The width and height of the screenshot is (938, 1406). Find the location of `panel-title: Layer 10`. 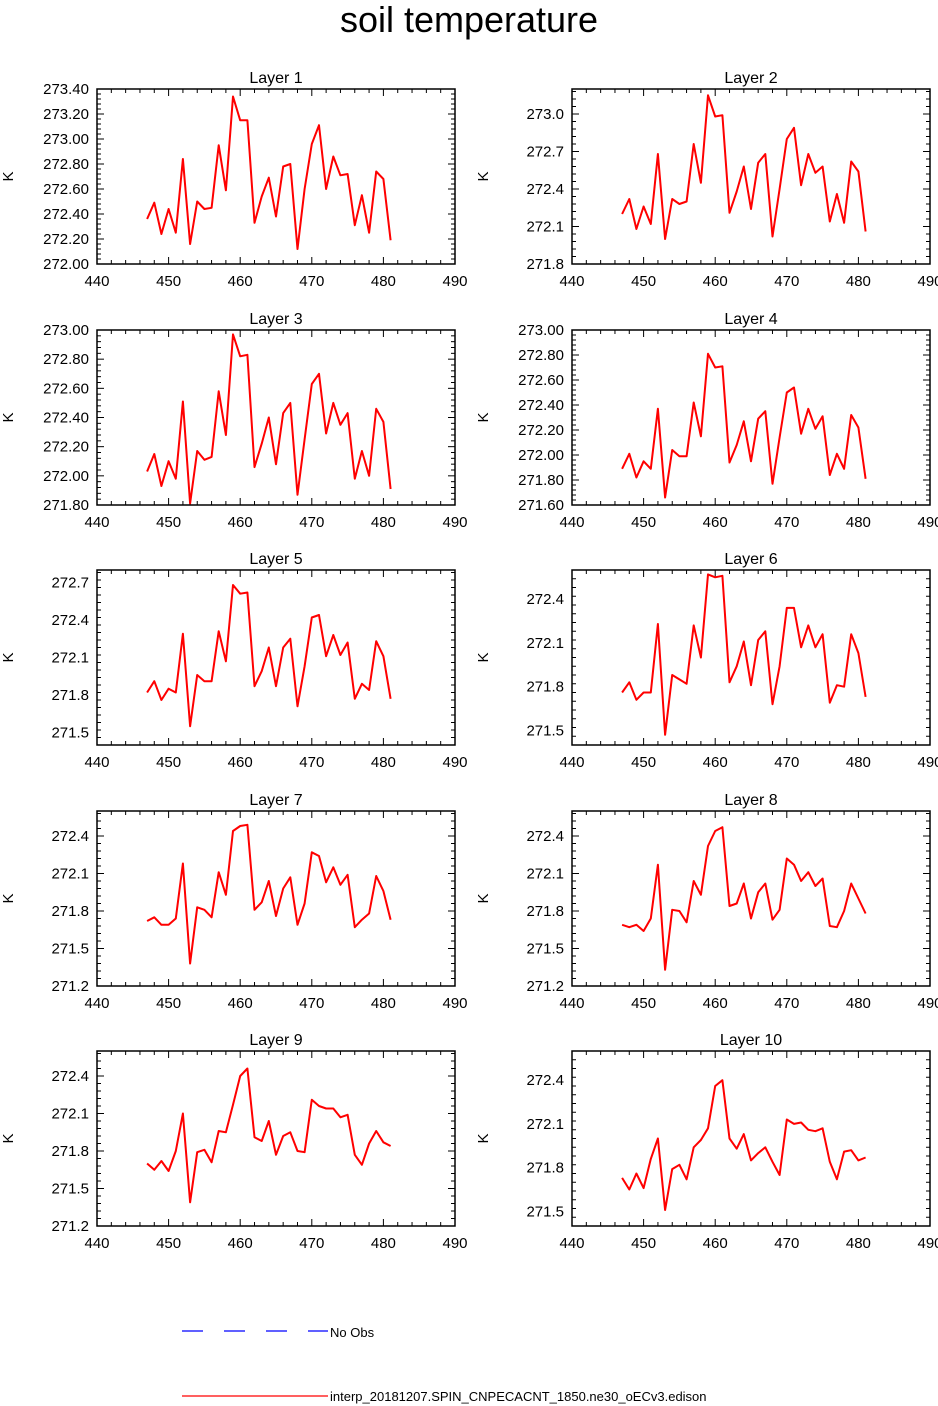

panel-title: Layer 10 is located at coordinates (751, 1040).